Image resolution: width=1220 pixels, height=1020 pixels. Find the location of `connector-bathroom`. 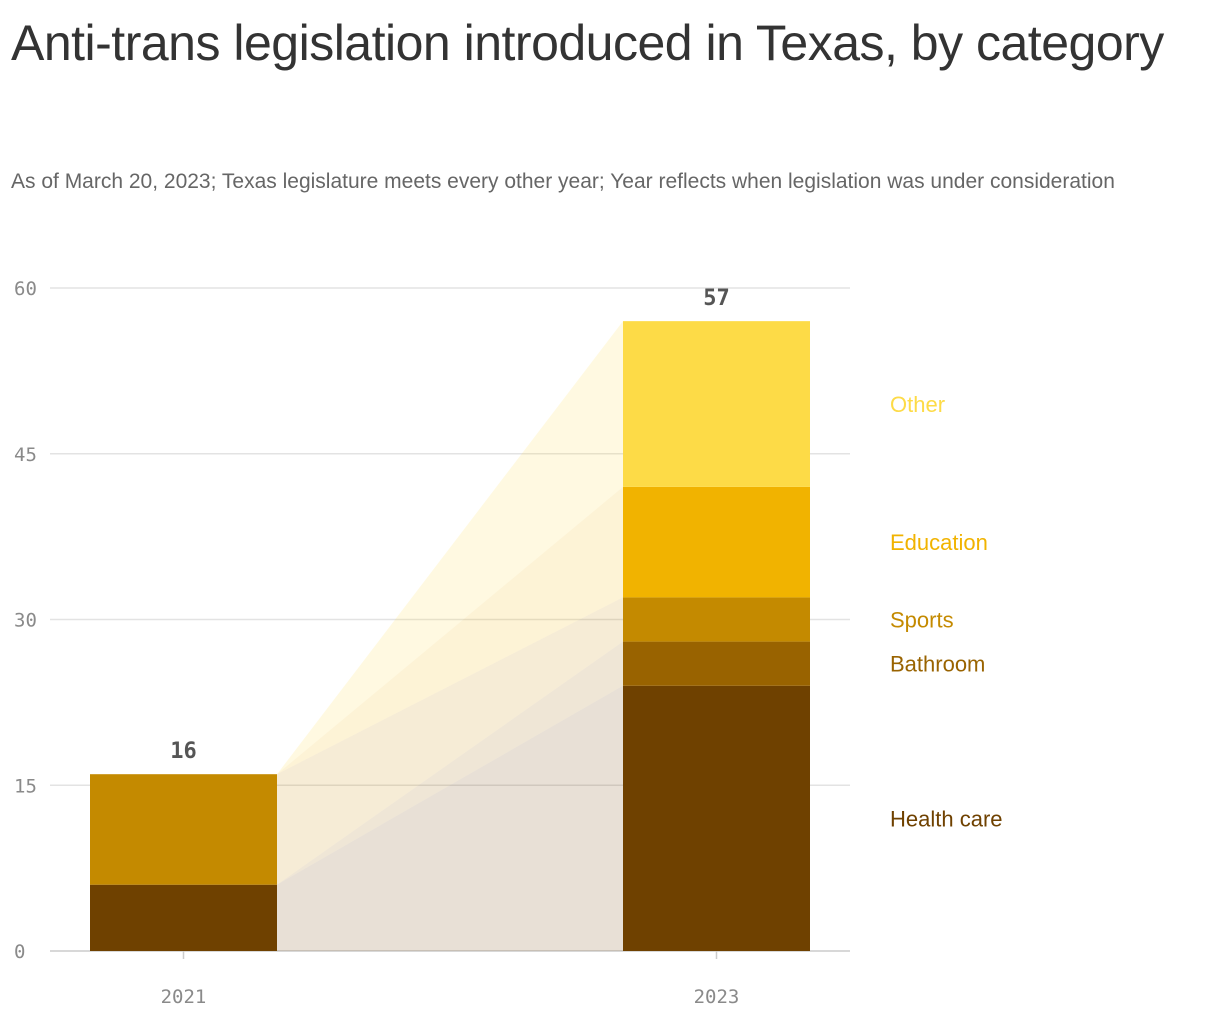

connector-bathroom is located at coordinates (450, 763).